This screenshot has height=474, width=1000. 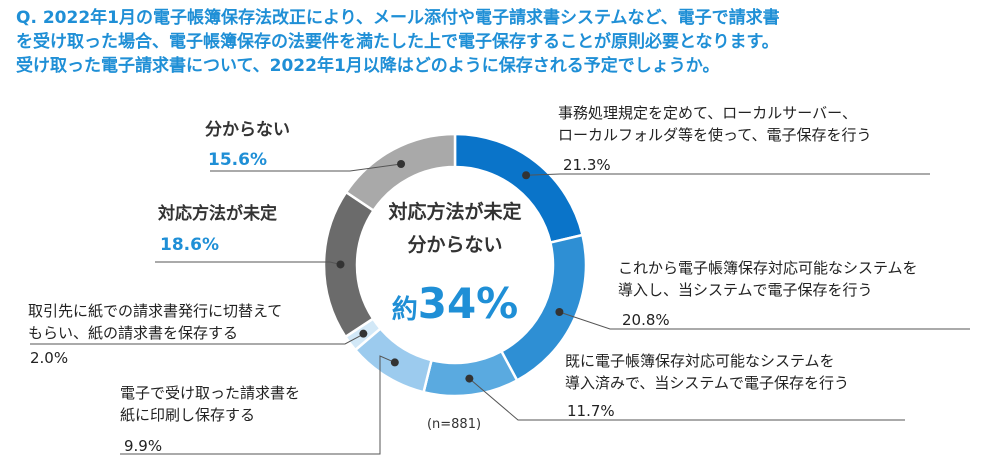 I want to click on slice-1-label-line-1: 事務処理規定を定めて、ローカルサーバー、, so click(x=707, y=113).